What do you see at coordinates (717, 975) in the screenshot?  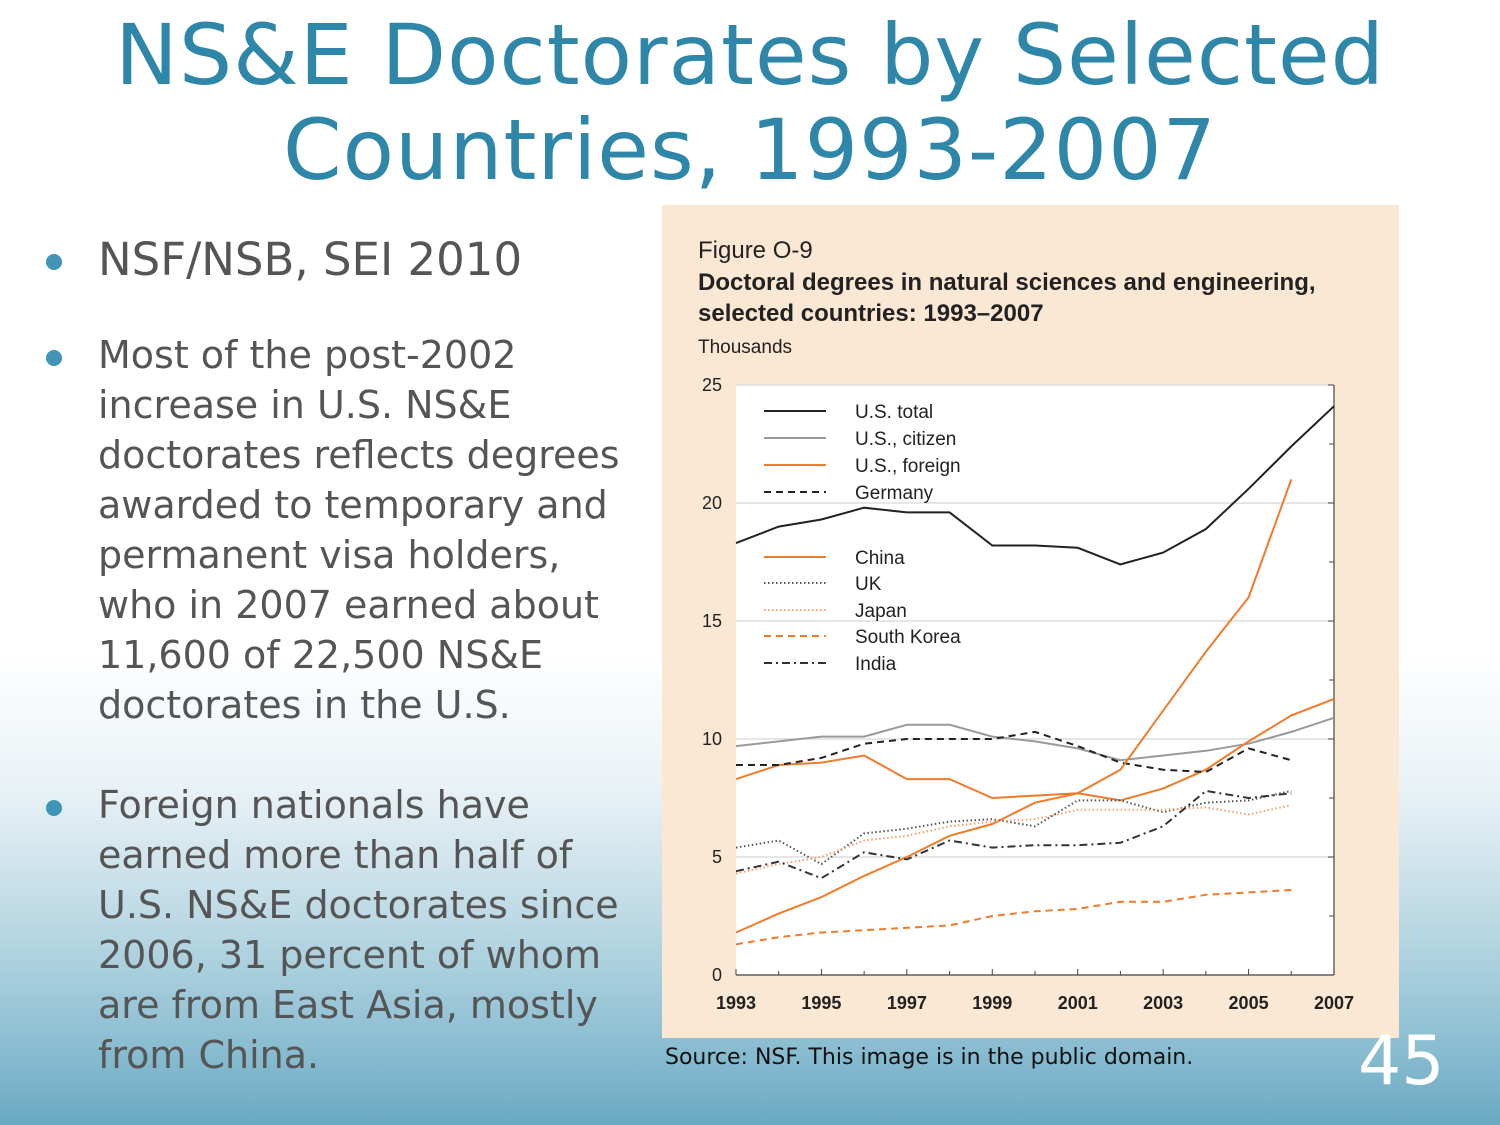 I see `y-tick-label: 0` at bounding box center [717, 975].